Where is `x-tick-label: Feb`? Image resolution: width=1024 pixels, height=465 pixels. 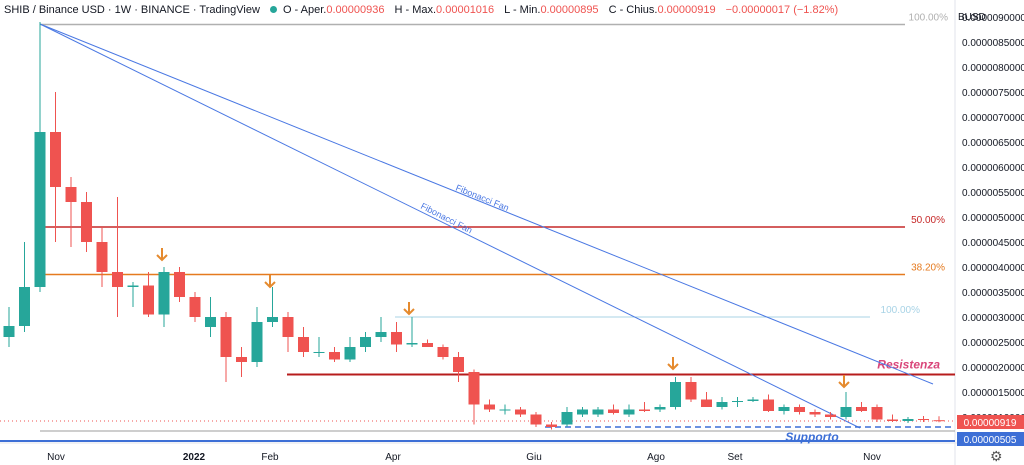 x-tick-label: Feb is located at coordinates (270, 457).